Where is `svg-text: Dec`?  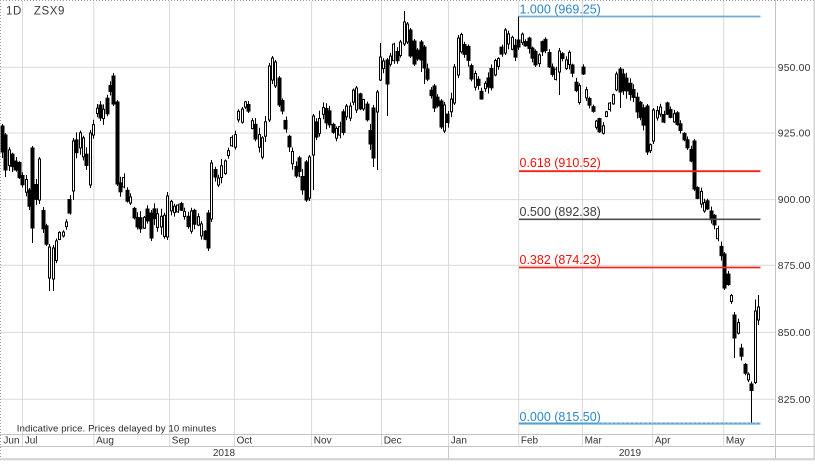 svg-text: Dec is located at coordinates (393, 441).